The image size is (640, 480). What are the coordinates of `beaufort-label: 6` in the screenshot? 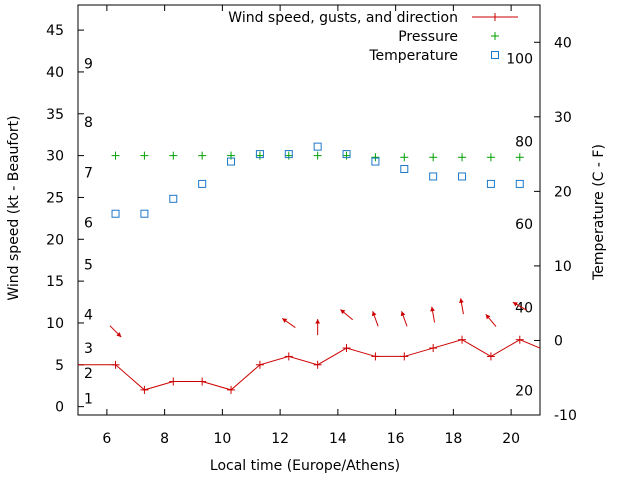 It's located at (88, 224).